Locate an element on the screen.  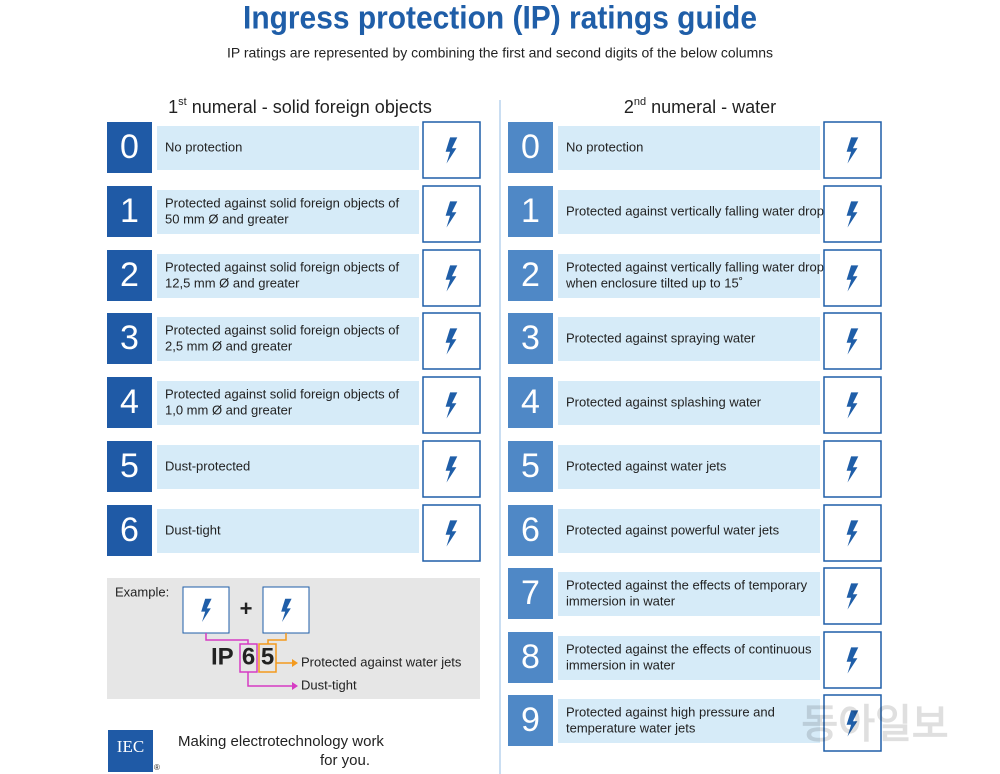
heading-number: 2 is located at coordinates (629, 107).